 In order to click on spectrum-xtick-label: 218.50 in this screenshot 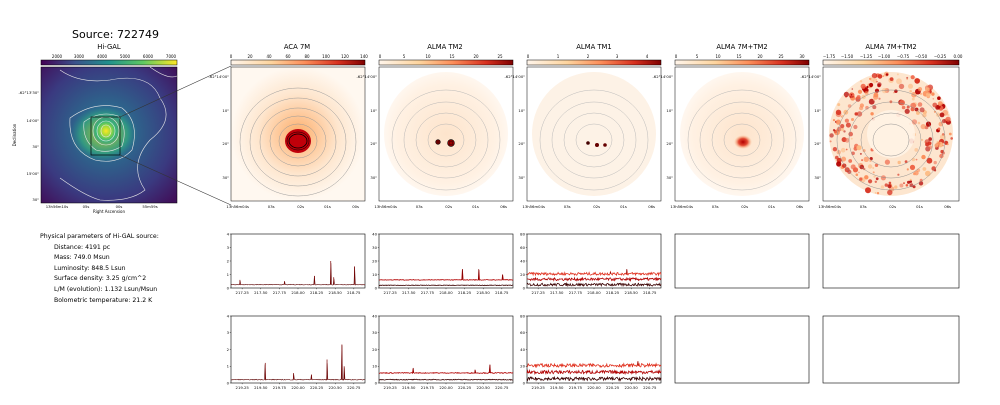, I will do `click(336, 292)`.